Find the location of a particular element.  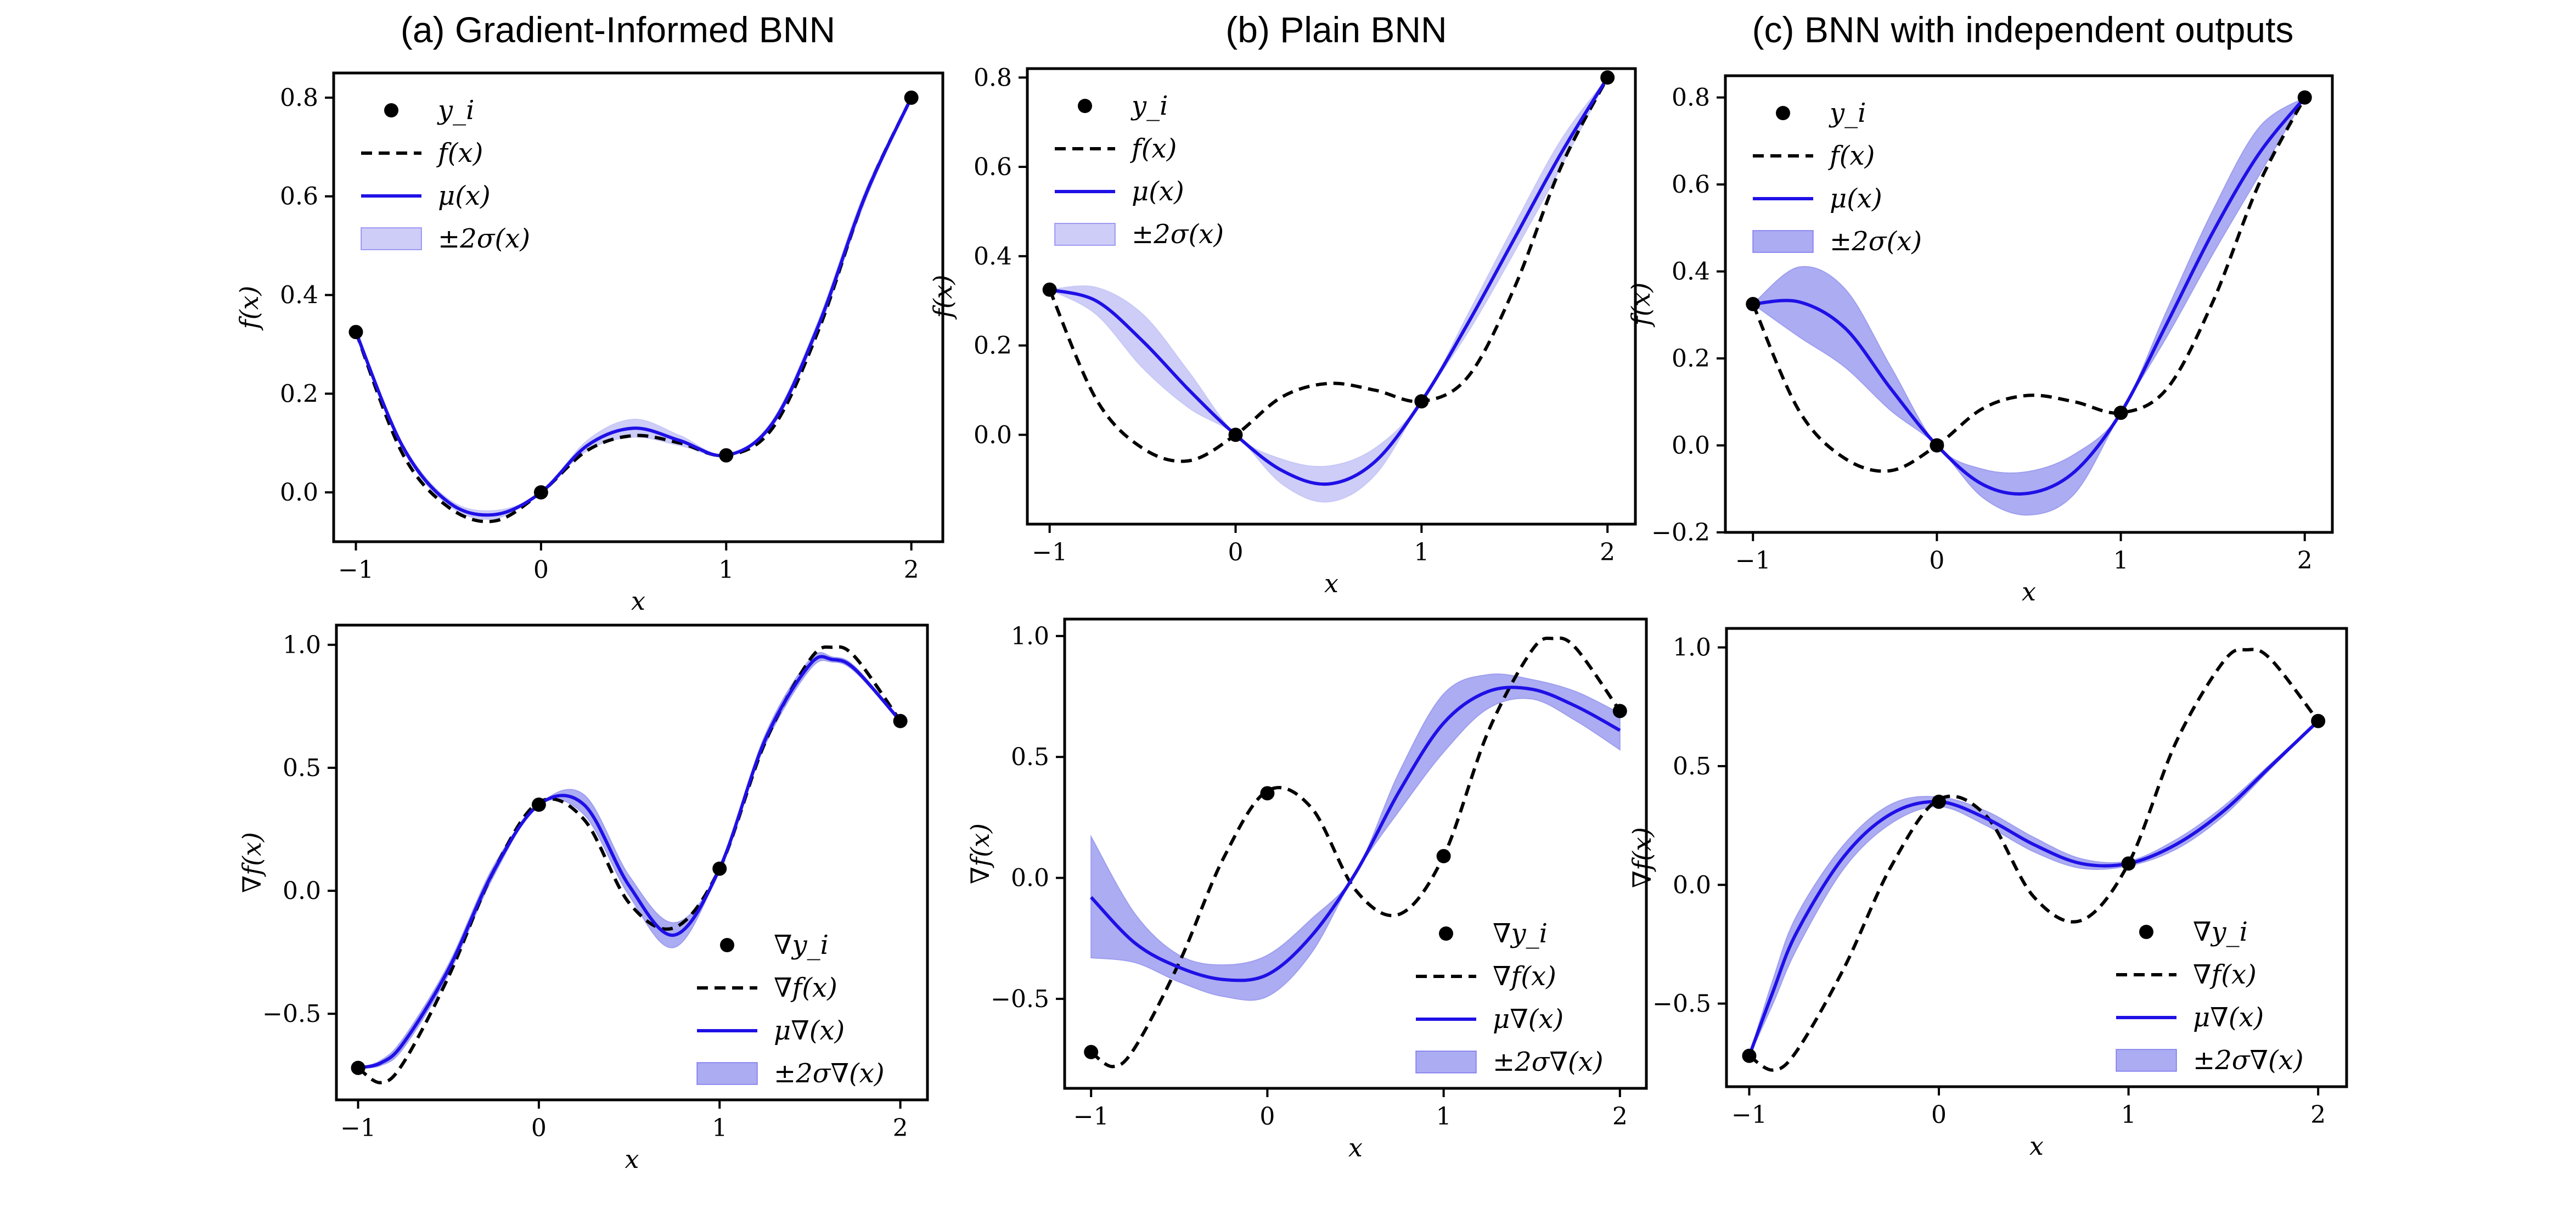

column-title-b: (b) Plain BNN is located at coordinates (1336, 29).